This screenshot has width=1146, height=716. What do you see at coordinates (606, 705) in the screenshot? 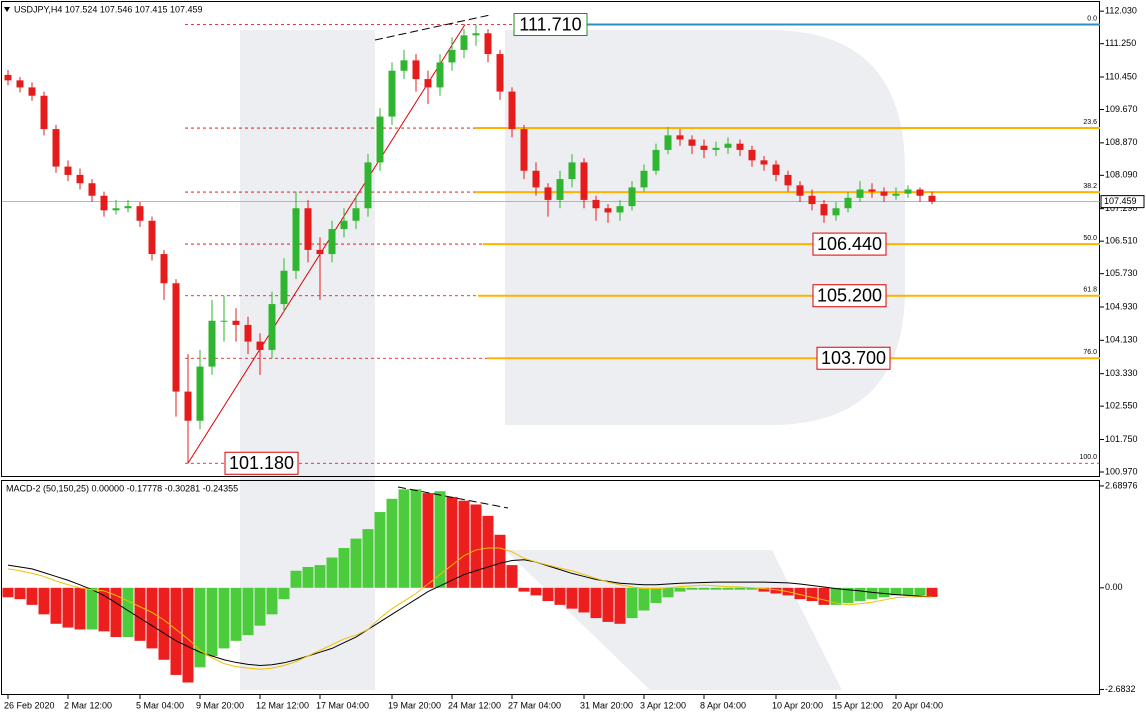
I see `x-tick-label: 31 Mar 20:00` at bounding box center [606, 705].